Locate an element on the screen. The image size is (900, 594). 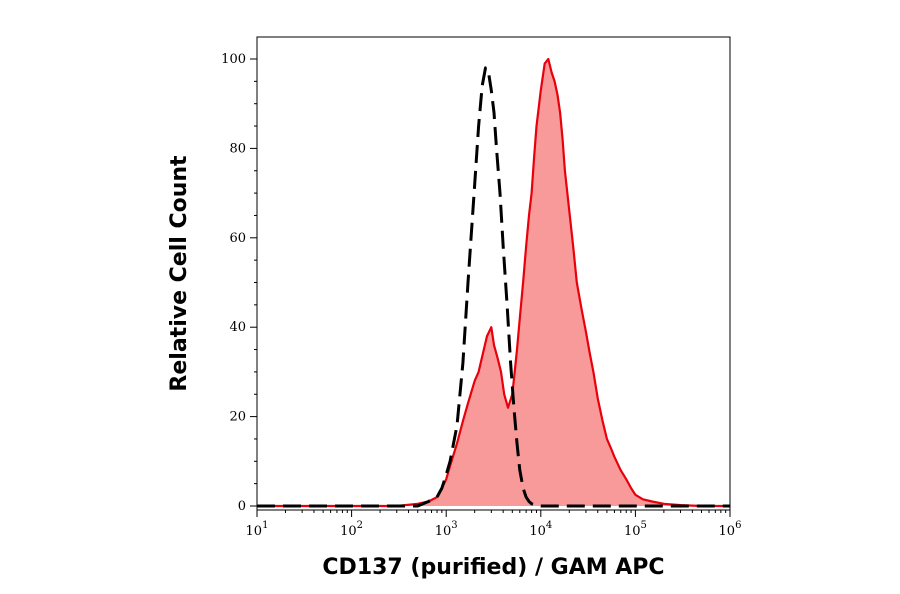
x-axis: 10¹ 10² 10³ 10⁴ 10⁵ 10⁶ is located at coordinates (494, 524).